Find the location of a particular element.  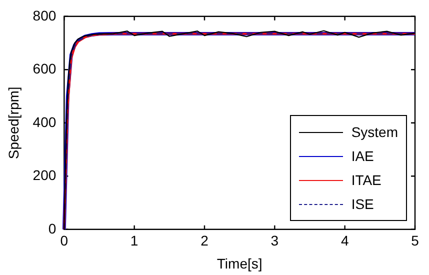

legend-label: System is located at coordinates (374, 132).